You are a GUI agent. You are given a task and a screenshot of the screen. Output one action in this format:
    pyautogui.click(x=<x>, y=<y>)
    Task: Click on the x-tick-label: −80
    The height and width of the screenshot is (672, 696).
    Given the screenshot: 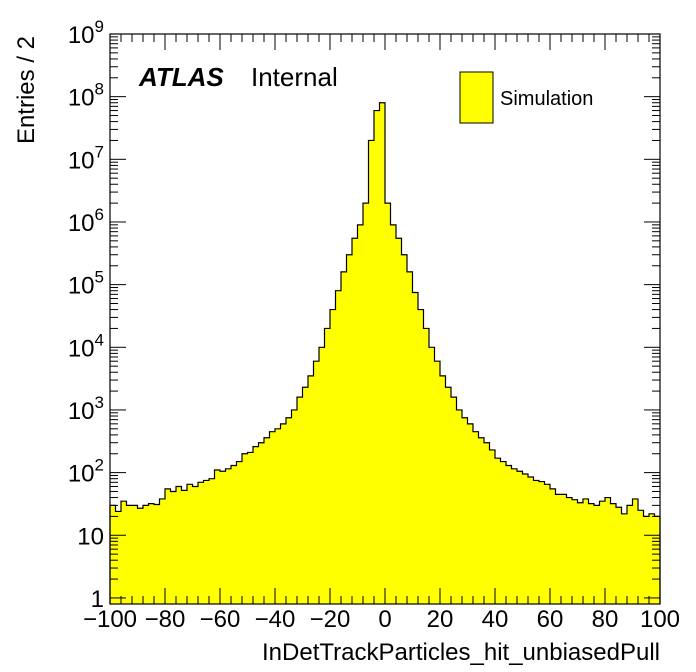 What is the action you would take?
    pyautogui.click(x=165, y=619)
    